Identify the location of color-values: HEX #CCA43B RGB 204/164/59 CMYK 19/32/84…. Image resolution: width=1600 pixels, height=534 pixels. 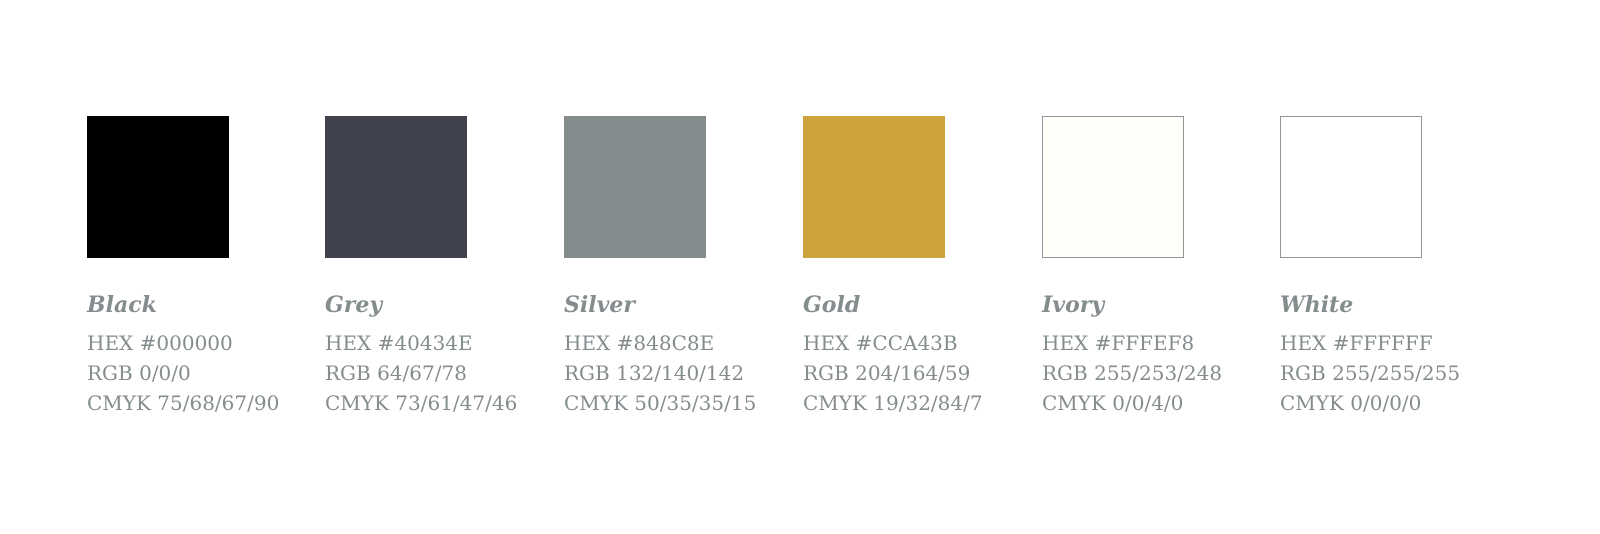
(922, 373).